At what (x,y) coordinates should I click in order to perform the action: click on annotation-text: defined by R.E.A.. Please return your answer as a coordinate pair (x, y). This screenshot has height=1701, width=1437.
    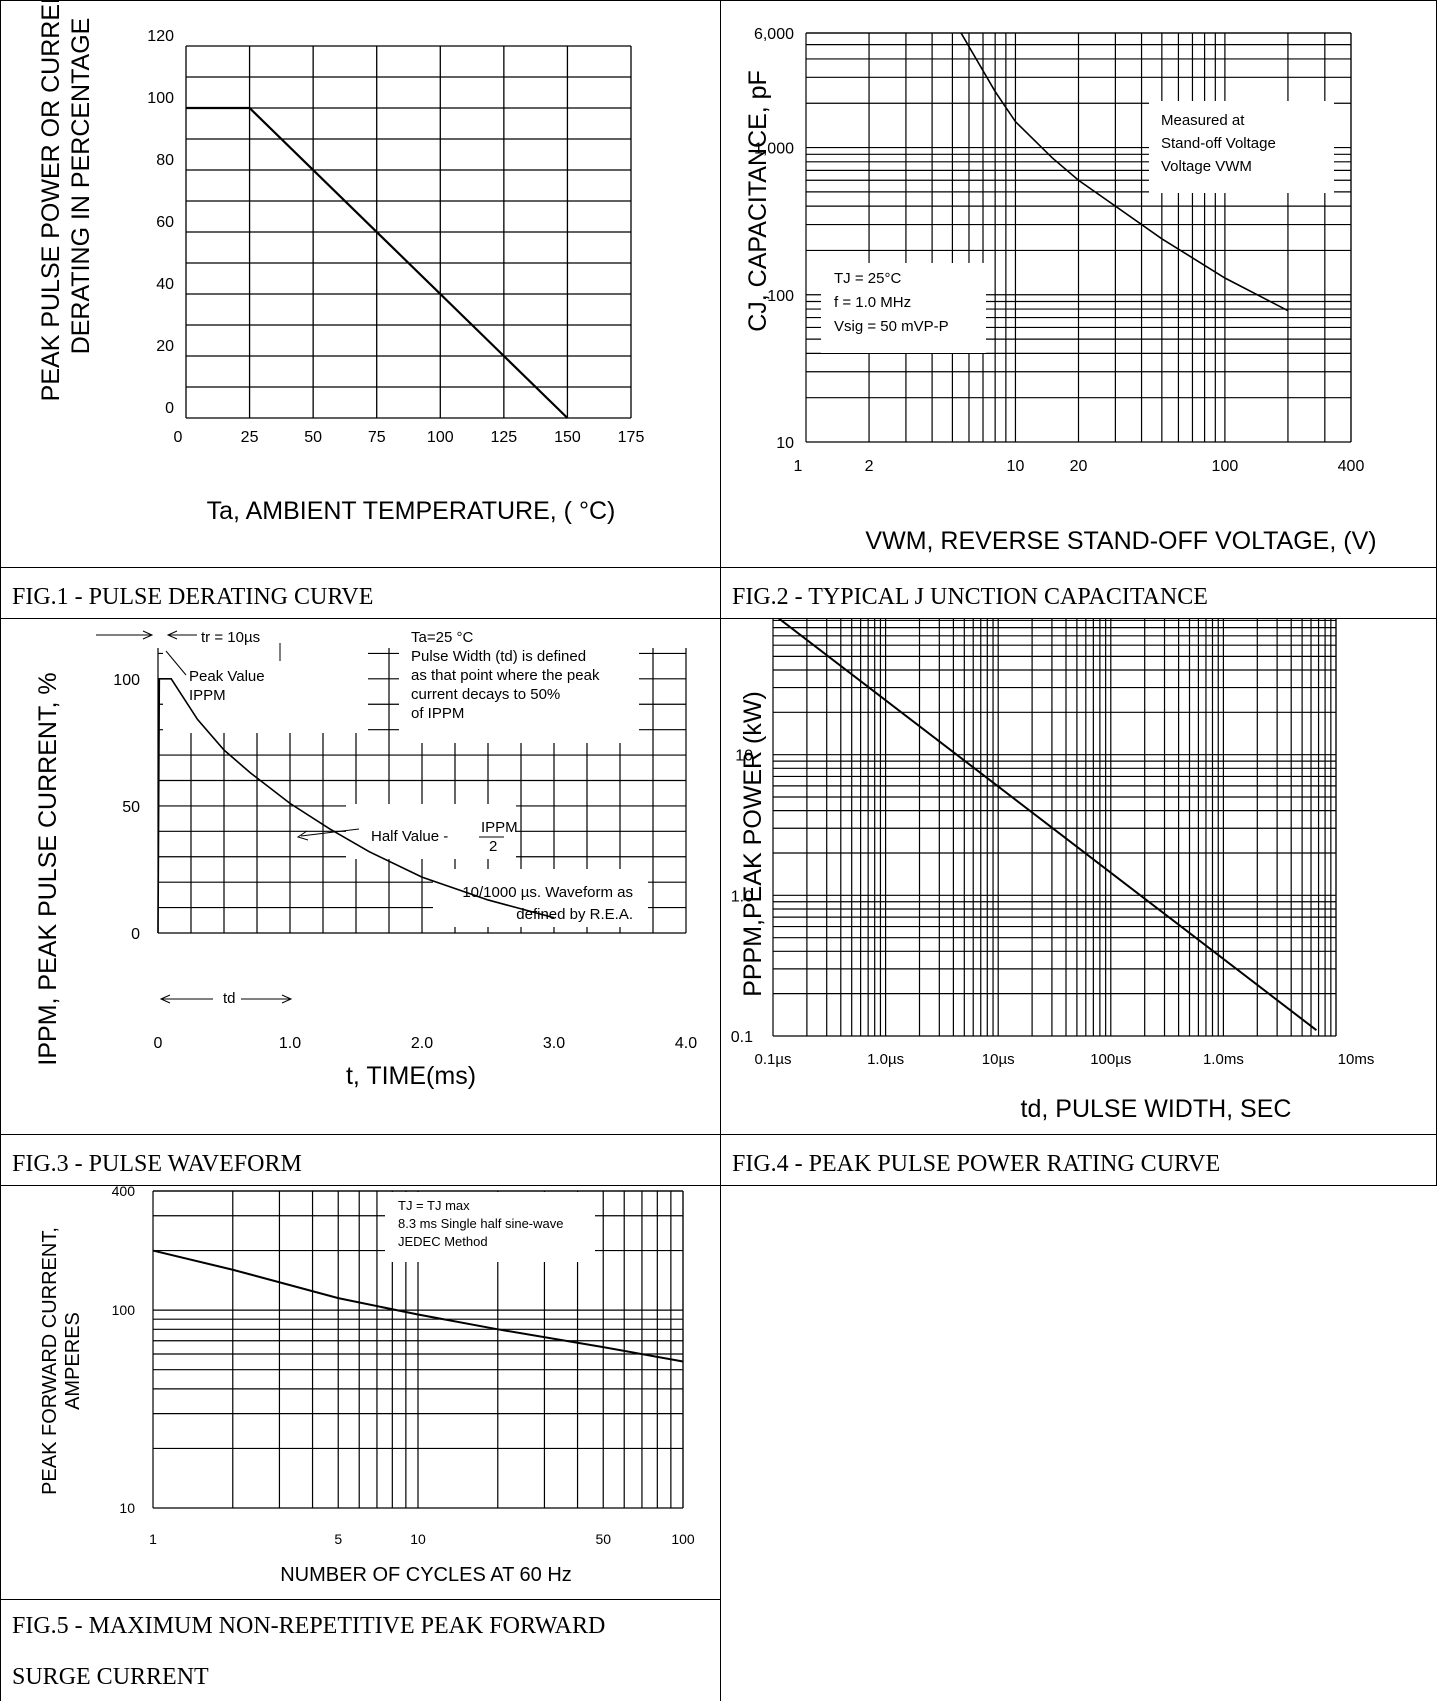
    Looking at the image, I should click on (574, 914).